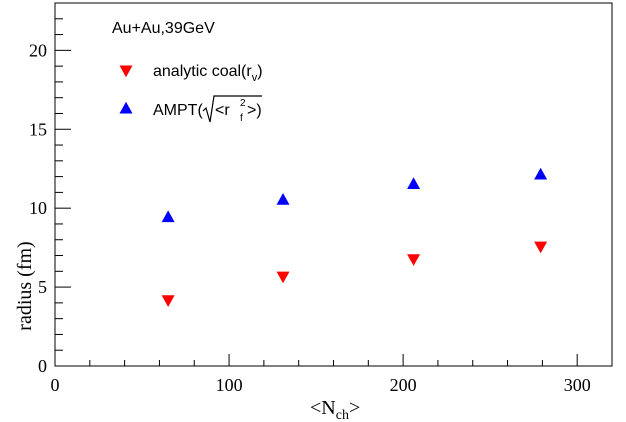 This screenshot has height=422, width=626. What do you see at coordinates (38, 50) in the screenshot?
I see `y-tick-label: 20` at bounding box center [38, 50].